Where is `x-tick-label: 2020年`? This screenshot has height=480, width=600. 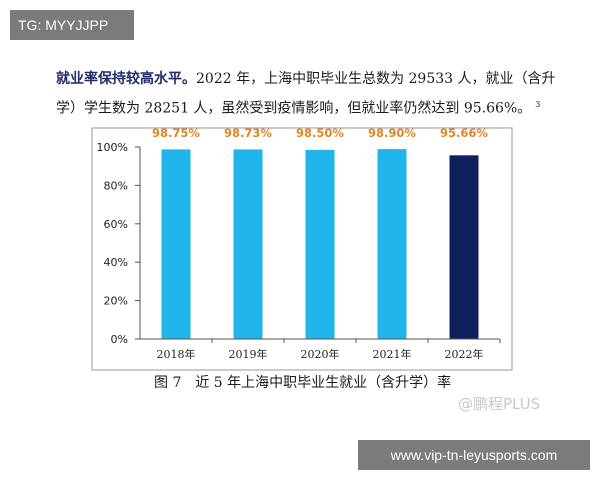 x-tick-label: 2020年 is located at coordinates (320, 354).